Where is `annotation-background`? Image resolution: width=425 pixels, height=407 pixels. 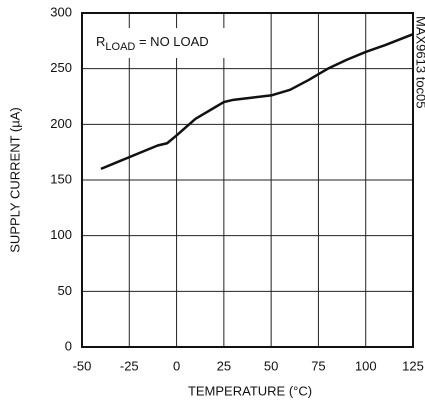 annotation-background is located at coordinates (157, 43).